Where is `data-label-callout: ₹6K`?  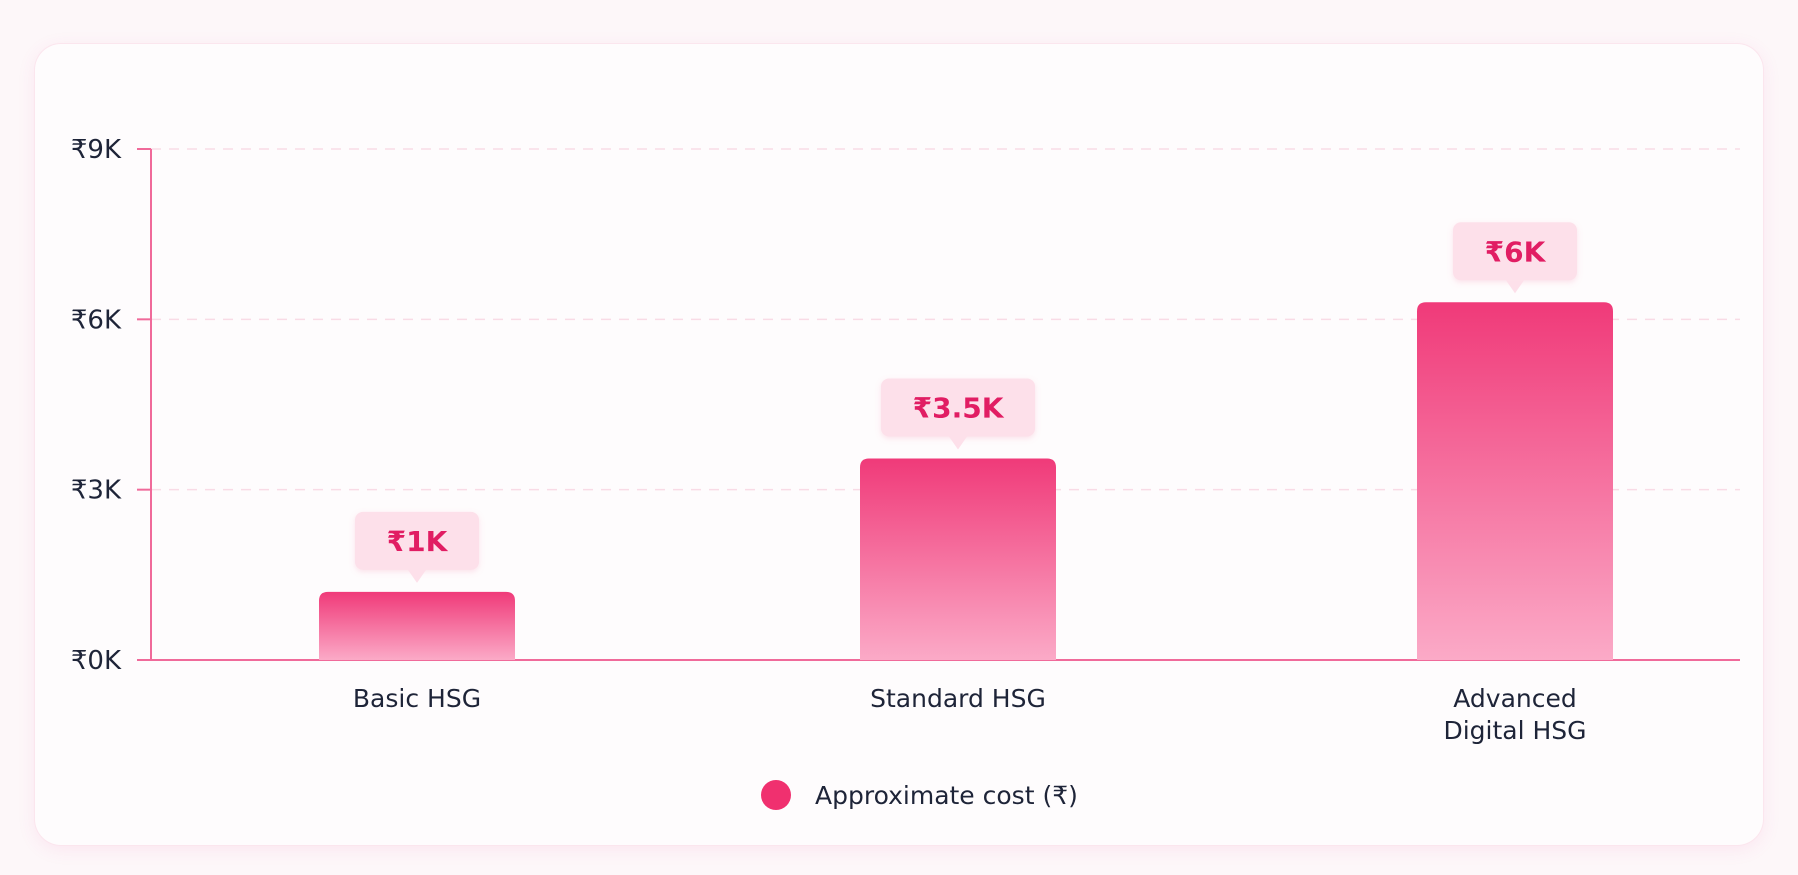
data-label-callout: ₹6K is located at coordinates (1515, 258).